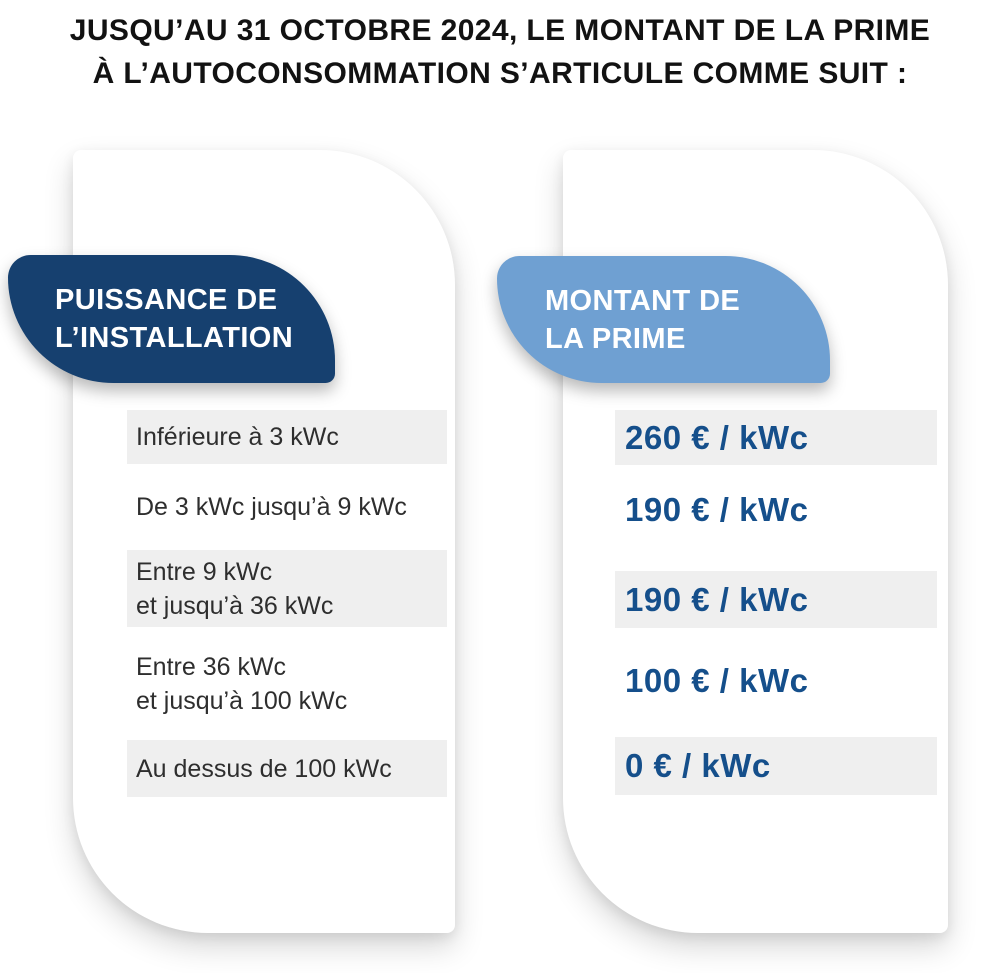  Describe the element at coordinates (717, 437) in the screenshot. I see `amount-row-1-value: 260 € / kWc` at that location.